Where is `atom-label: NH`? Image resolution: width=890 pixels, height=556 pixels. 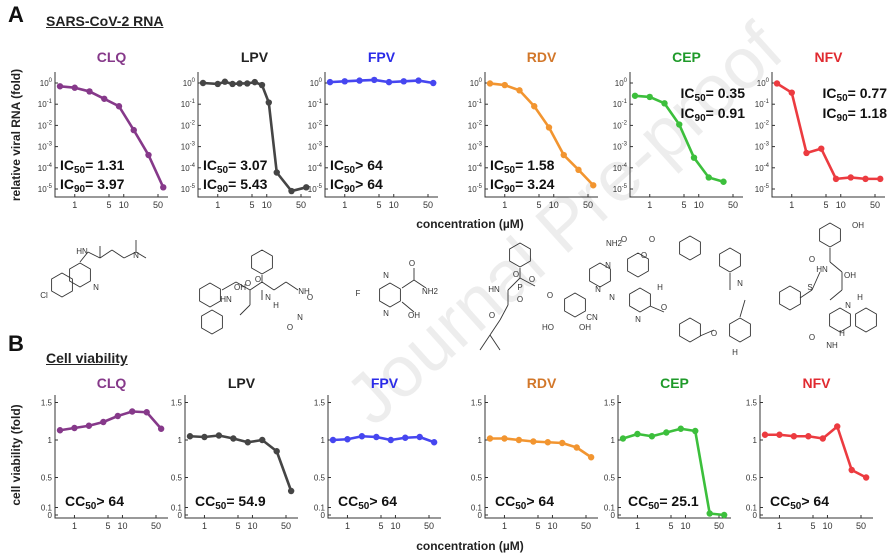
atom-label: NH is located at coordinates (832, 345).